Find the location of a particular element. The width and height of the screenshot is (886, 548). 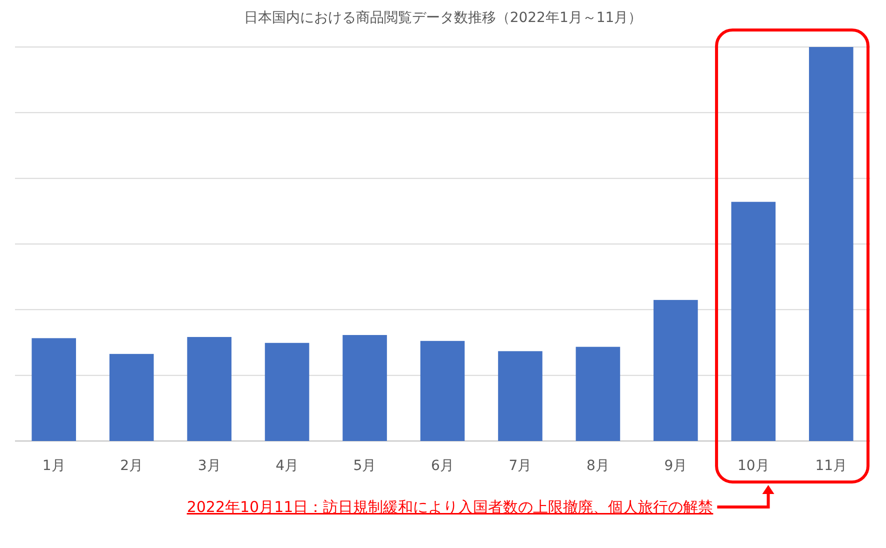

x-tick-label: 5月 is located at coordinates (364, 466).